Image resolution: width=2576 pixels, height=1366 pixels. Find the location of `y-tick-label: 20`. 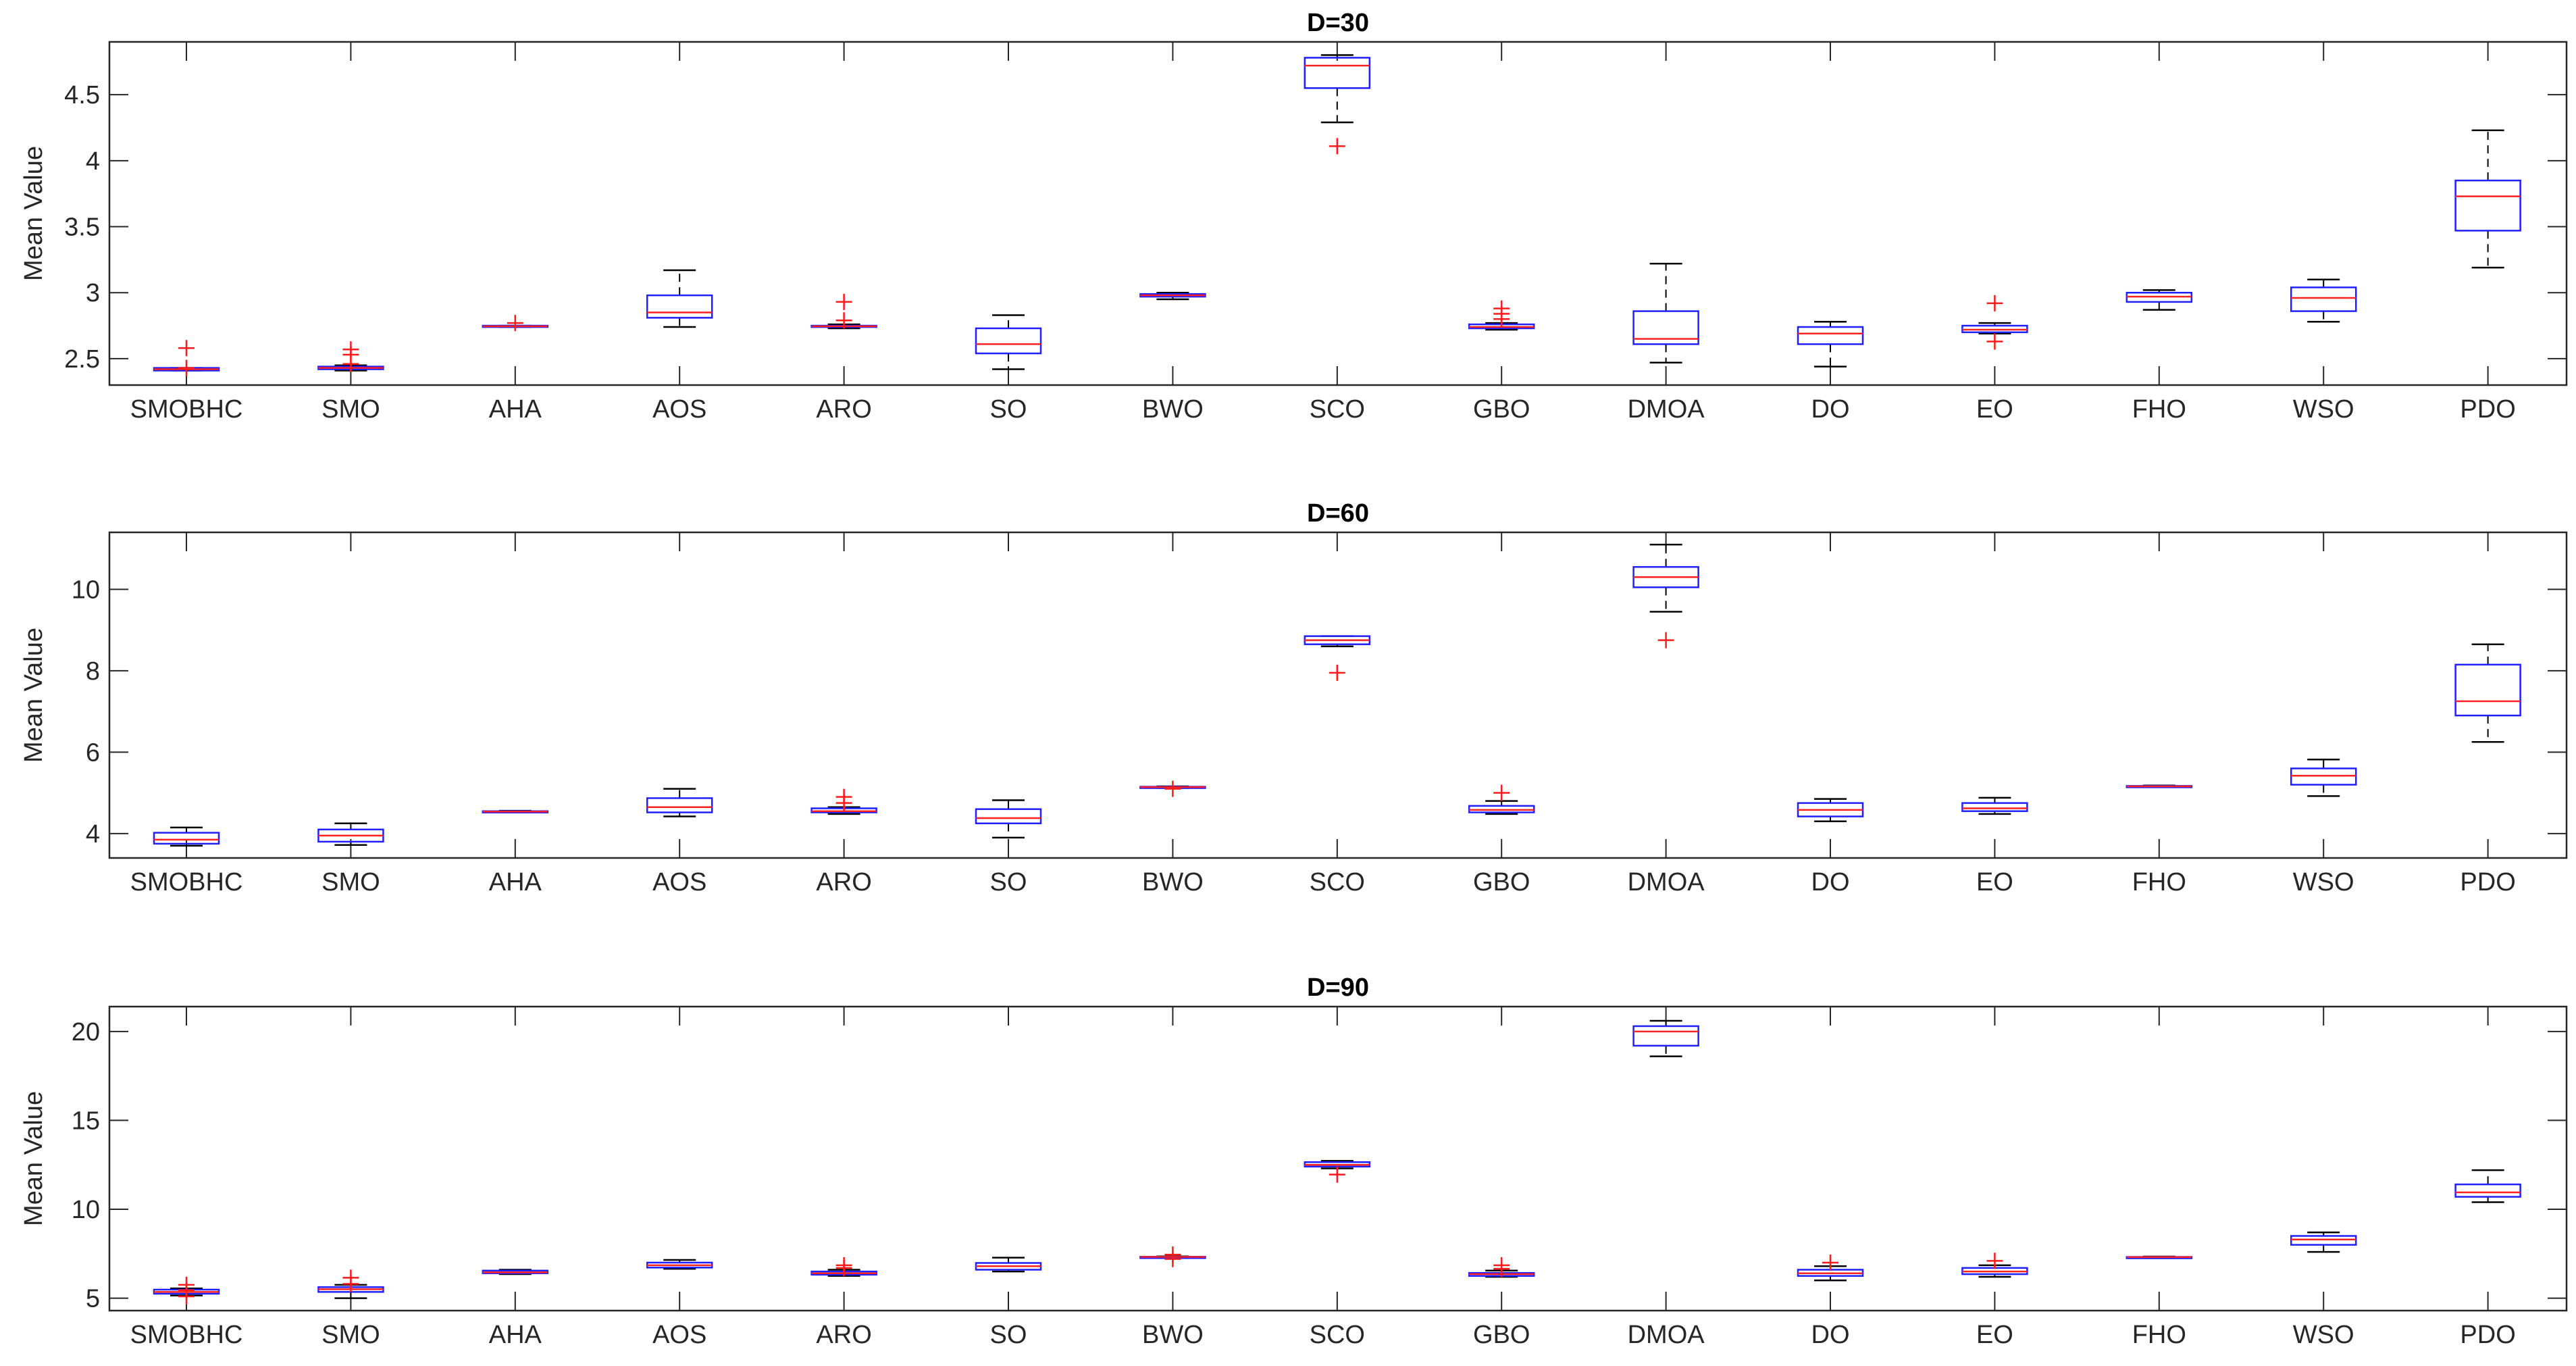

y-tick-label: 20 is located at coordinates (86, 1032).